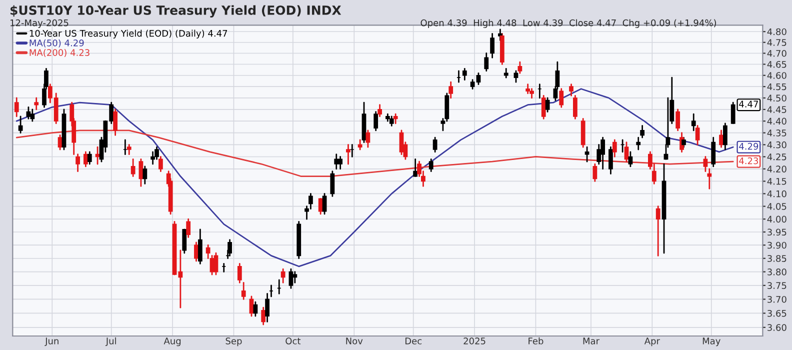 Image resolution: width=792 pixels, height=350 pixels. I want to click on y-tick-label: 4.80, so click(776, 32).